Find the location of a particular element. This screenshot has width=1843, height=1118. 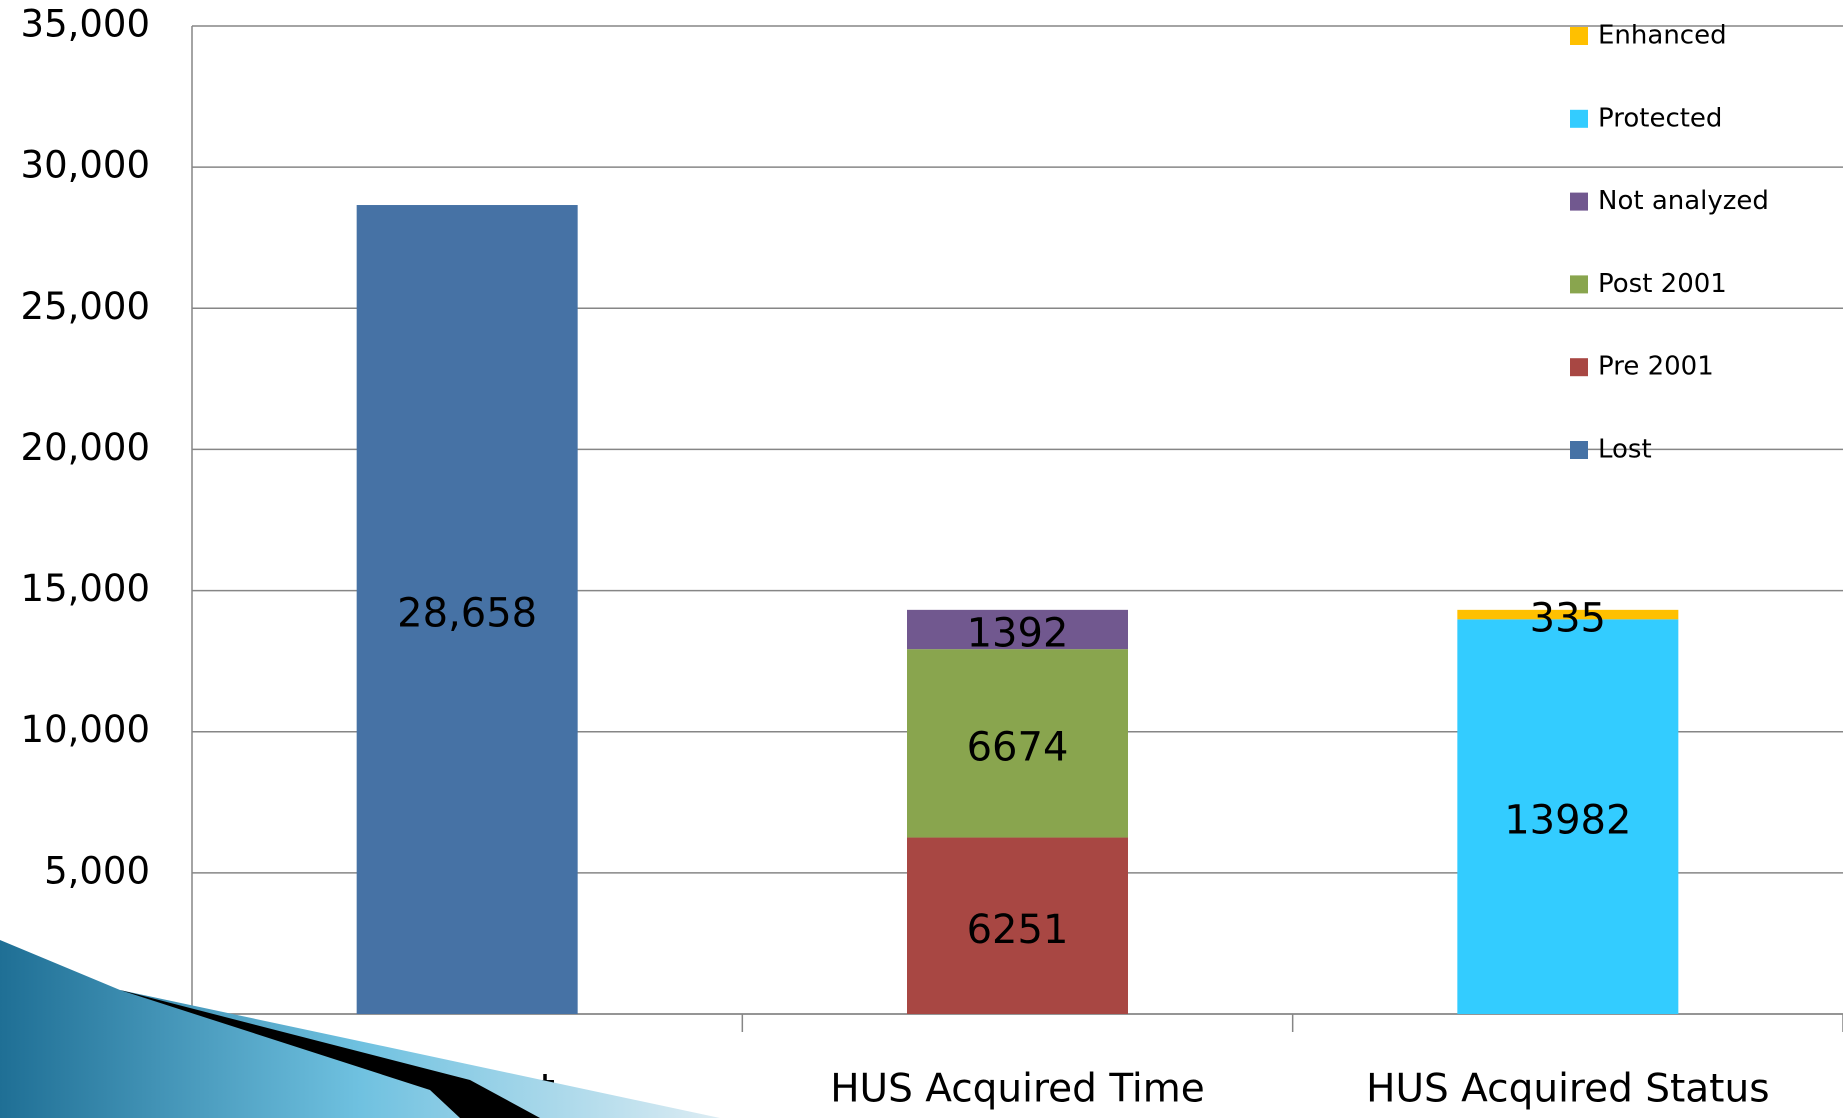

y-tick-label: 10,000 is located at coordinates (85, 729).